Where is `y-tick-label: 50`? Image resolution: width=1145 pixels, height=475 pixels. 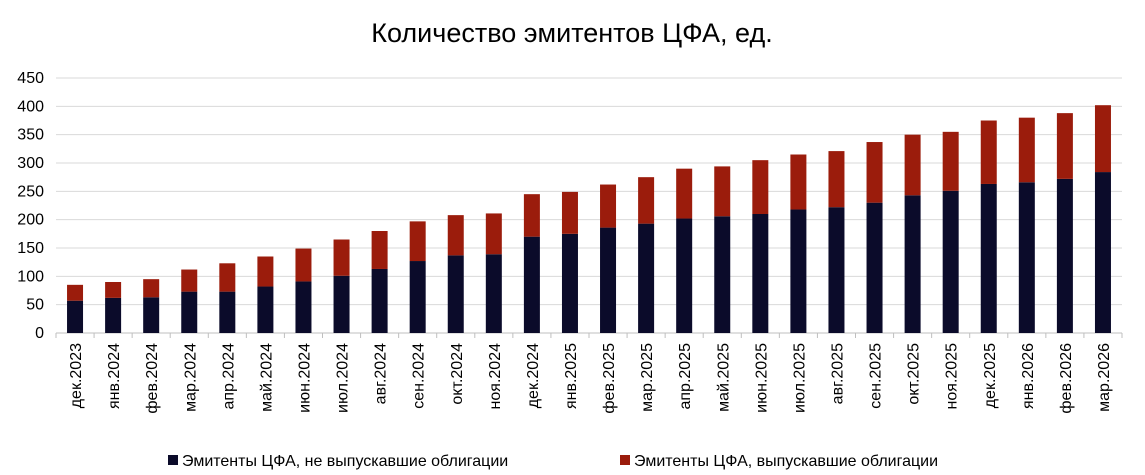 y-tick-label: 50 is located at coordinates (35, 305).